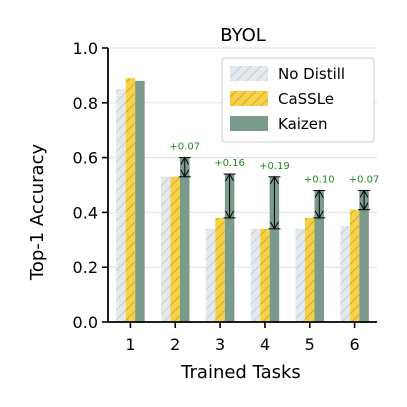 The height and width of the screenshot is (407, 407). Describe the element at coordinates (310, 344) in the screenshot. I see `x-tick-label: 5` at that location.